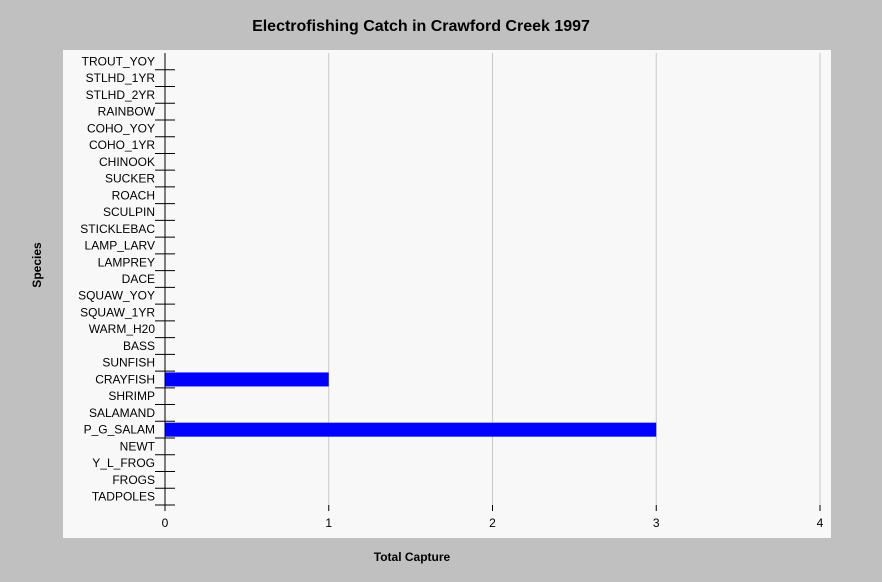 The image size is (882, 582). What do you see at coordinates (133, 195) in the screenshot?
I see `y-tick-label: ROACH` at bounding box center [133, 195].